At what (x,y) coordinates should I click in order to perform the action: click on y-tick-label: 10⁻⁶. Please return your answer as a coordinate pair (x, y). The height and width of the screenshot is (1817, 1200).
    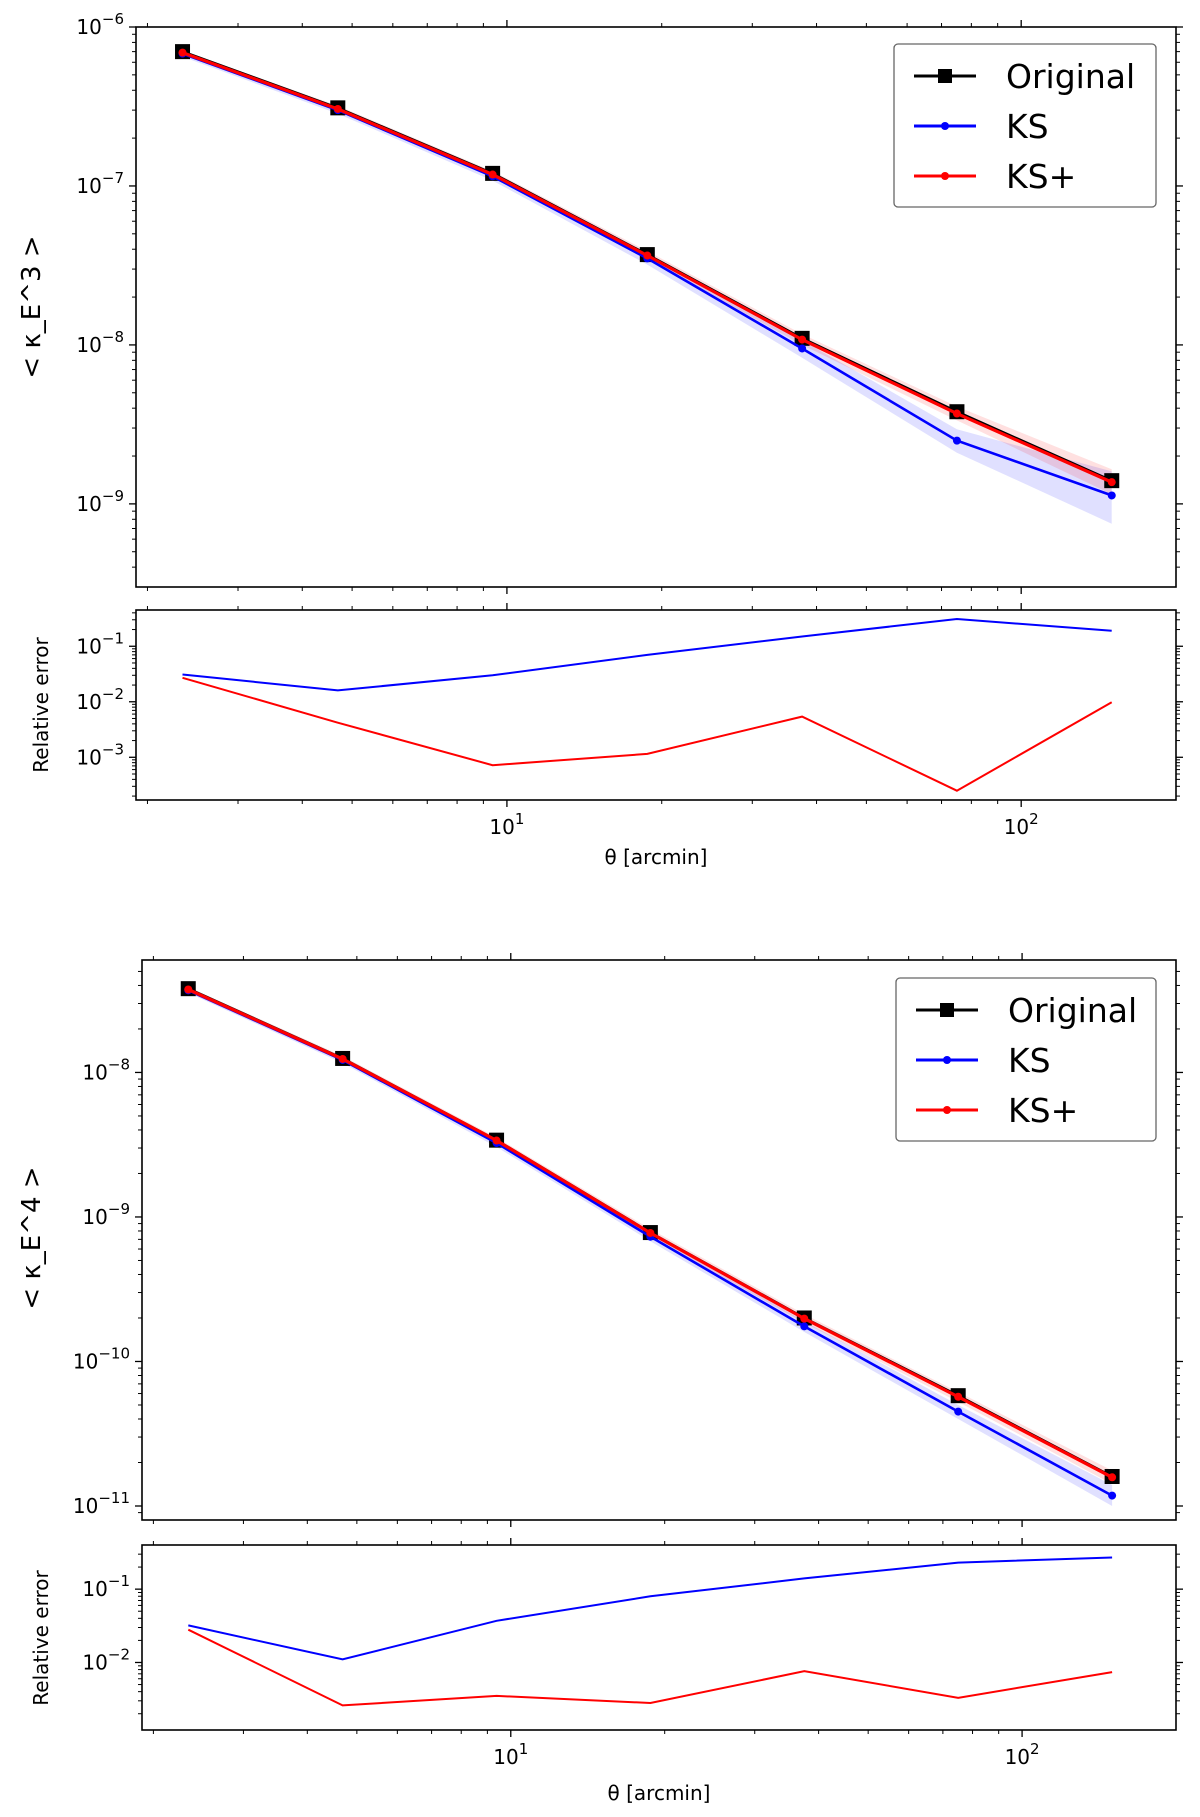
    Looking at the image, I should click on (100, 24).